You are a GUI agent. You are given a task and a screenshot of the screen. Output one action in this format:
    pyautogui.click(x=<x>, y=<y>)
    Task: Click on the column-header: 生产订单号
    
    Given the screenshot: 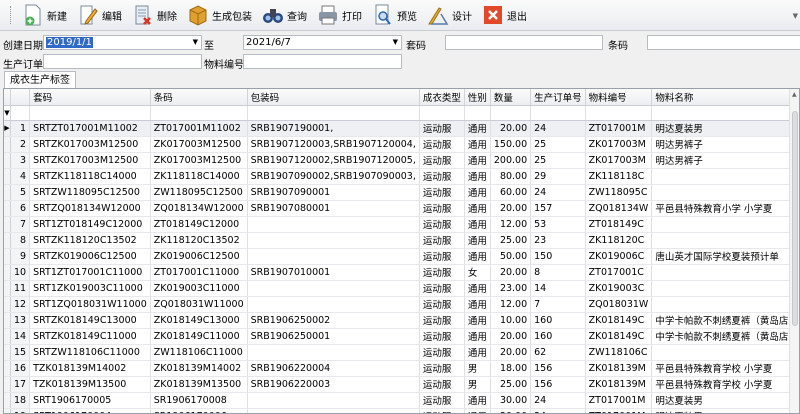 What is the action you would take?
    pyautogui.click(x=558, y=97)
    